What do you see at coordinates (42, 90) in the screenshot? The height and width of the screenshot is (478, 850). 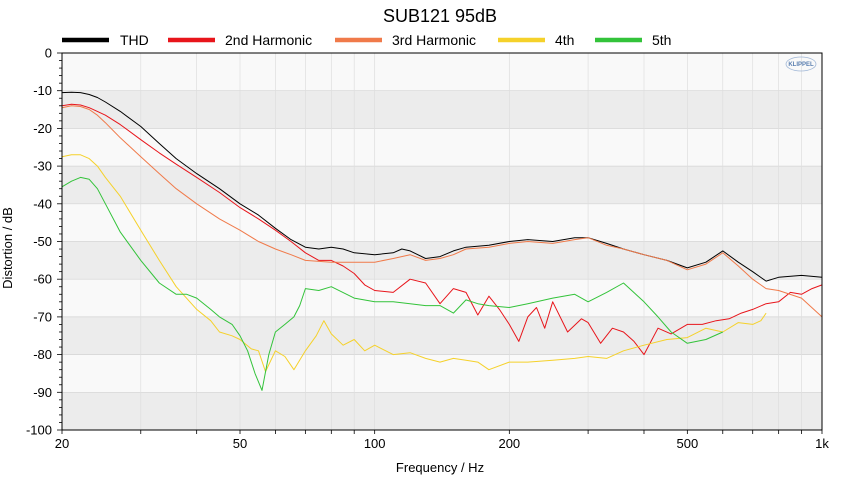 I see `y-tick-label: -10` at bounding box center [42, 90].